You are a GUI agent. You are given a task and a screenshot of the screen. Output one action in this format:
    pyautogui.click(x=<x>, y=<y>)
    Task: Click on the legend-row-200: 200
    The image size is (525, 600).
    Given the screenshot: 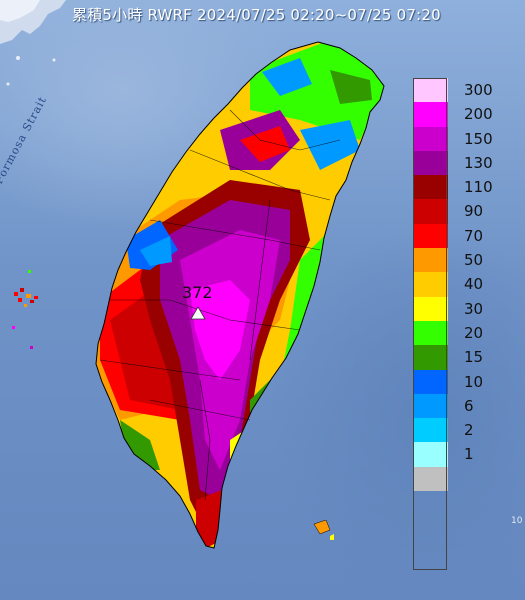 What is the action you would take?
    pyautogui.click(x=465, y=114)
    